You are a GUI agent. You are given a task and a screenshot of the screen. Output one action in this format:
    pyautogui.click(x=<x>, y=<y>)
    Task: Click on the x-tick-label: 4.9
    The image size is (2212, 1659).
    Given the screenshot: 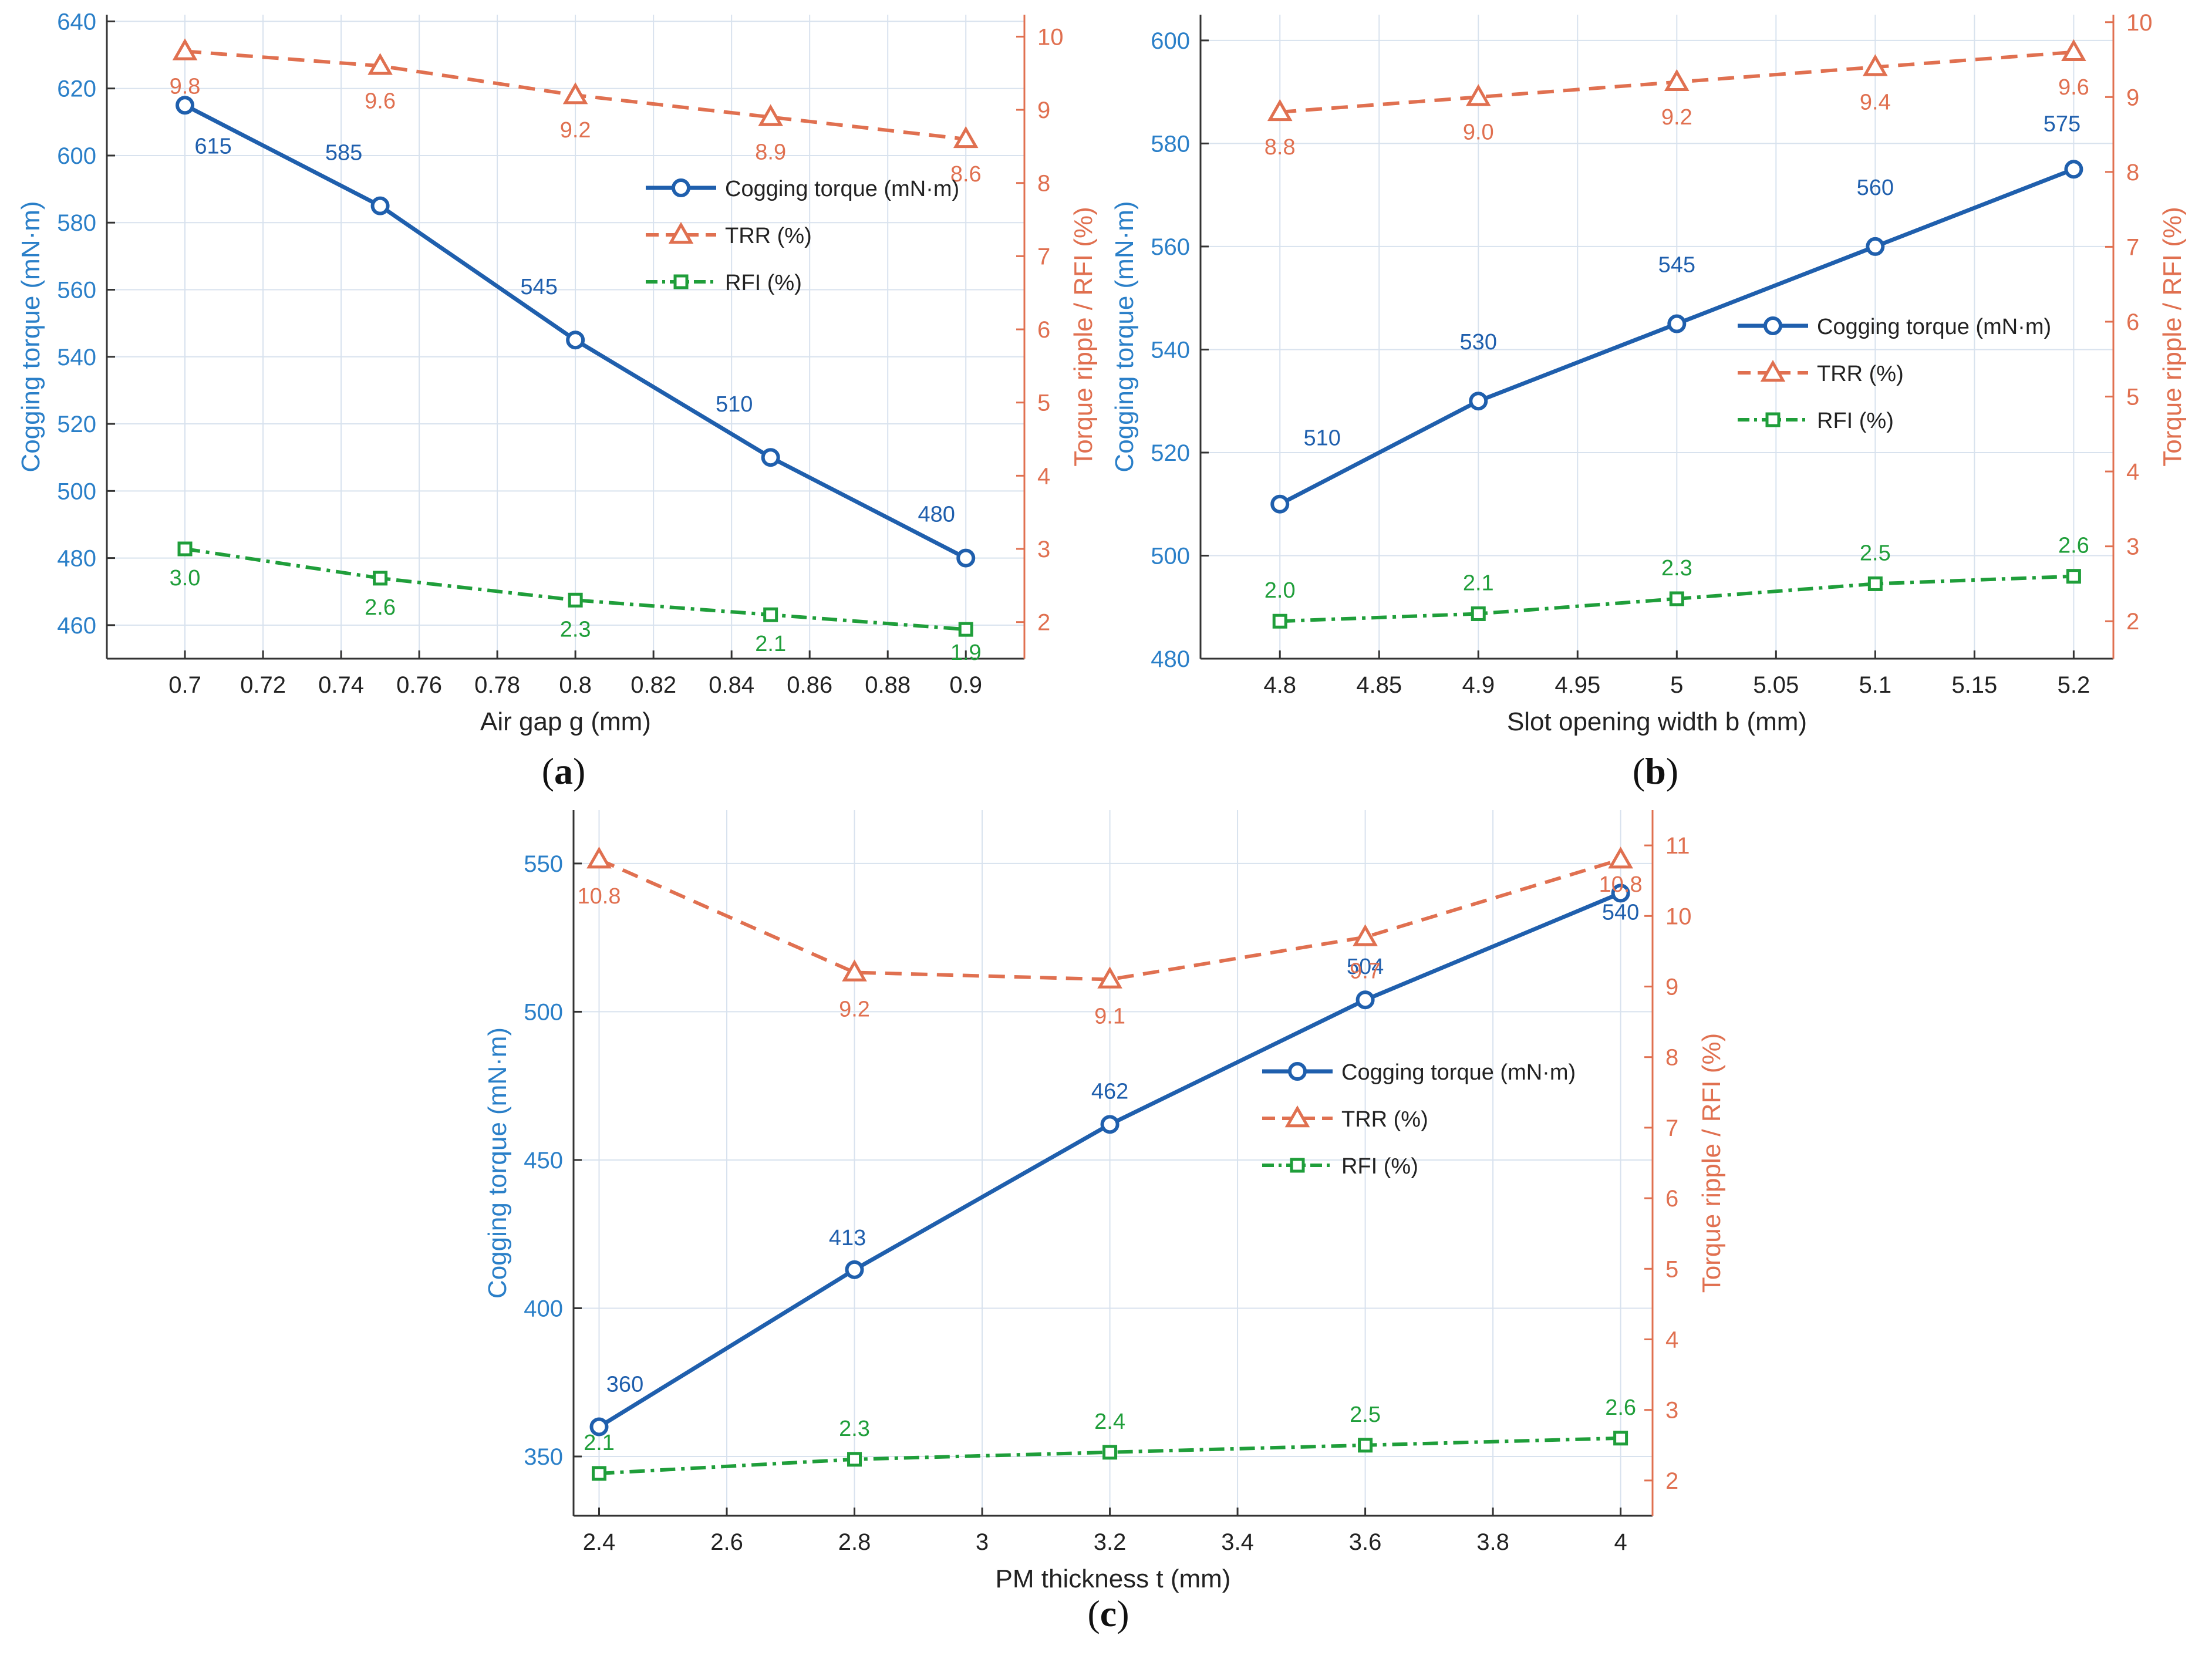 What is the action you would take?
    pyautogui.click(x=1478, y=685)
    